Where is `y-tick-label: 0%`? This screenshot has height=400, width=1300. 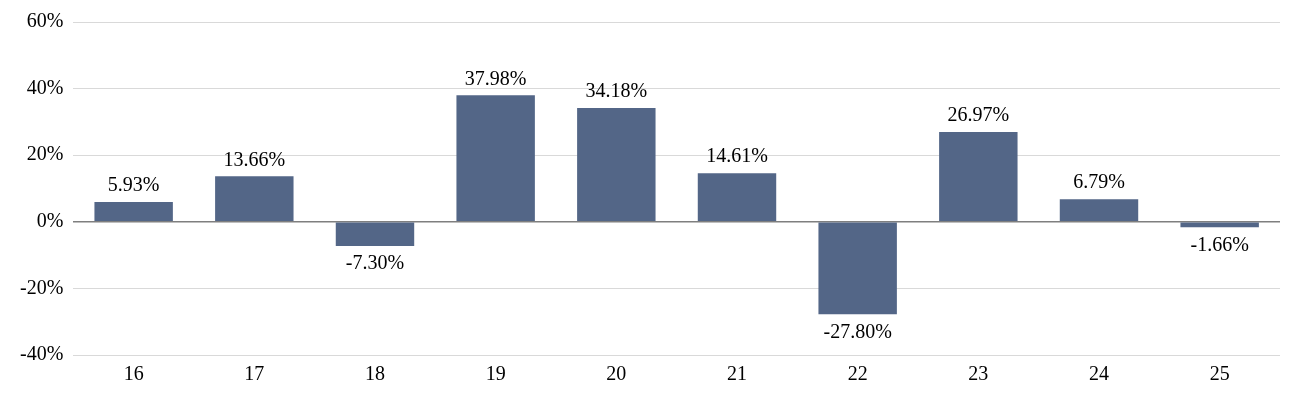
y-tick-label: 0% is located at coordinates (50, 220).